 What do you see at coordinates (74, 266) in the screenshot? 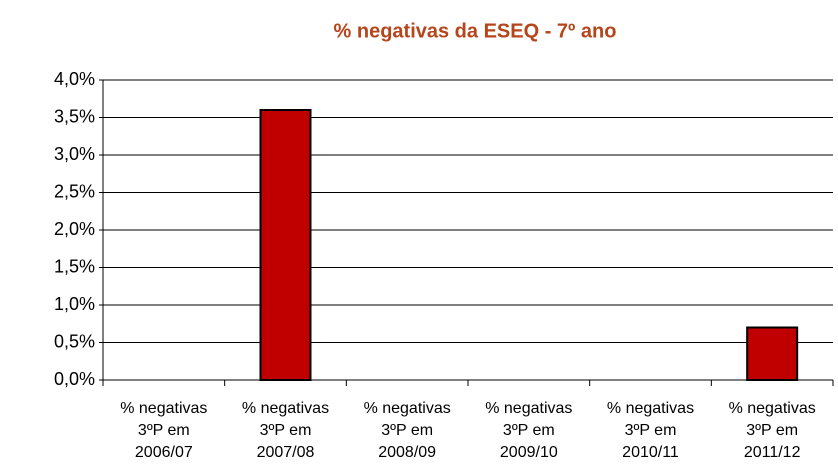
I see `y-tick-label: 1,5%` at bounding box center [74, 266].